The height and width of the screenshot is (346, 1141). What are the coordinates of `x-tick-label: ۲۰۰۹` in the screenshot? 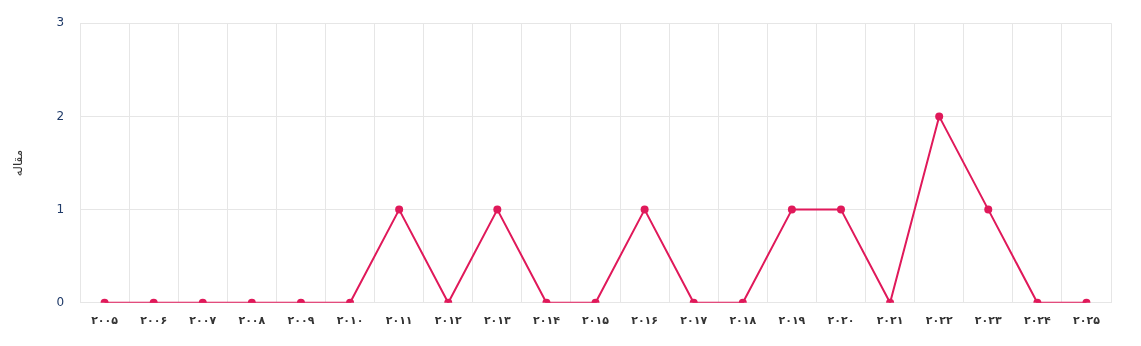 It's located at (301, 321).